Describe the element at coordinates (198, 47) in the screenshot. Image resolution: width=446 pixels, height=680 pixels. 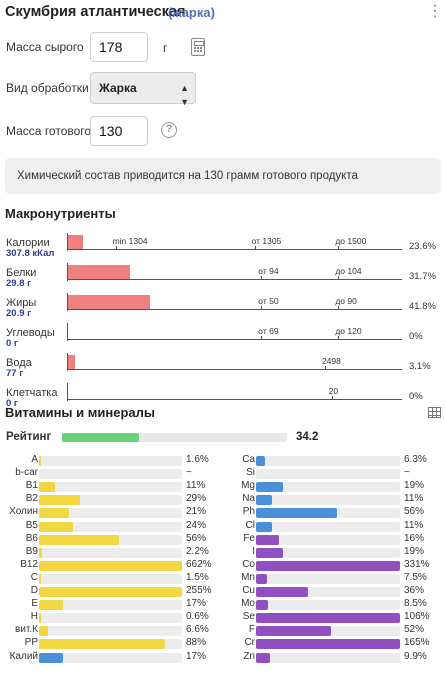
I see `calculator-icon` at that location.